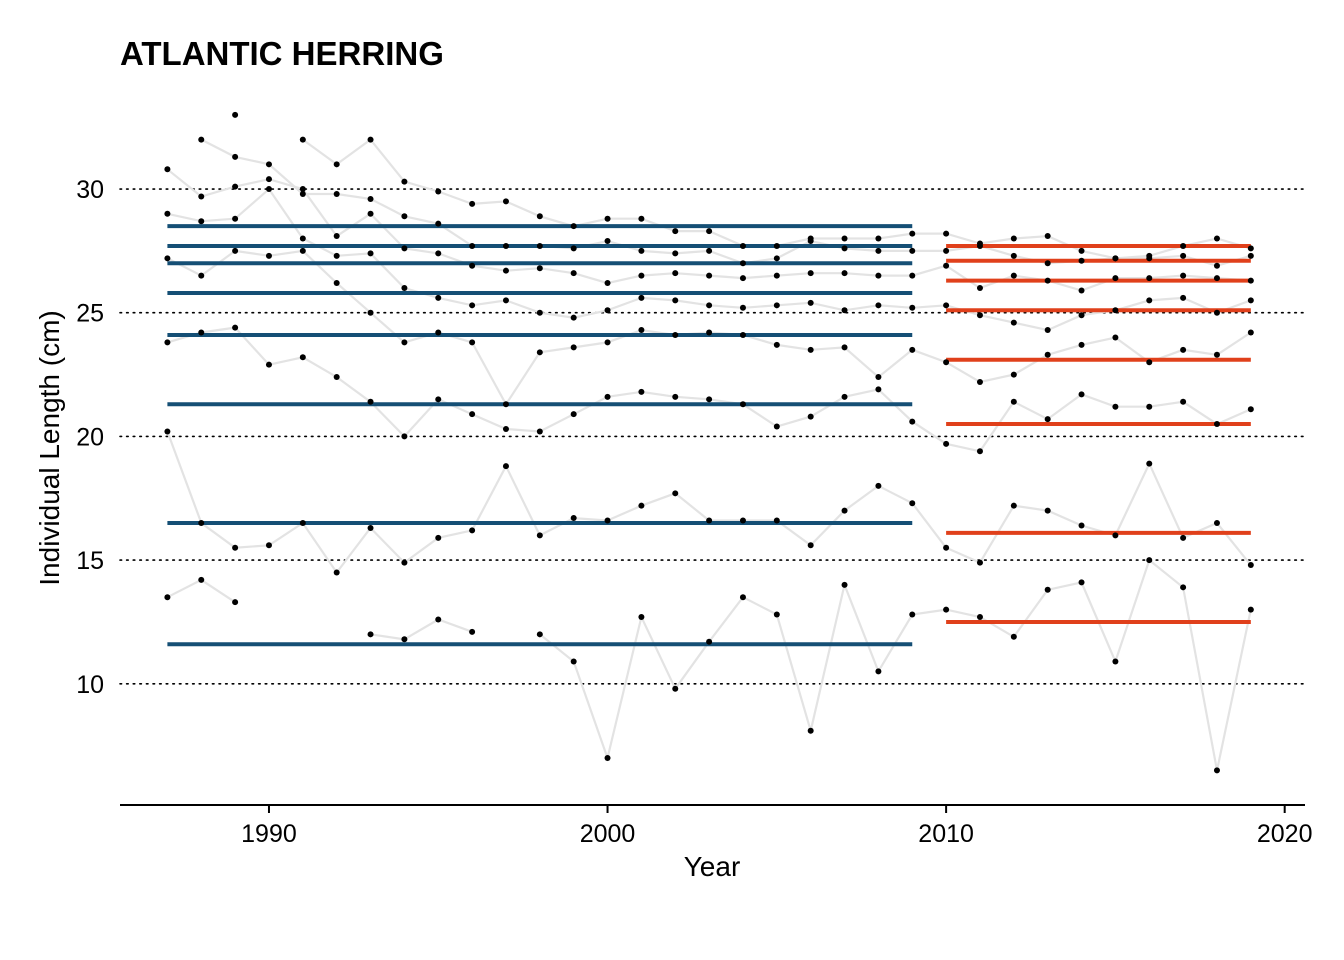 The height and width of the screenshot is (960, 1344). Describe the element at coordinates (90, 190) in the screenshot. I see `y-tick-label: 30` at that location.